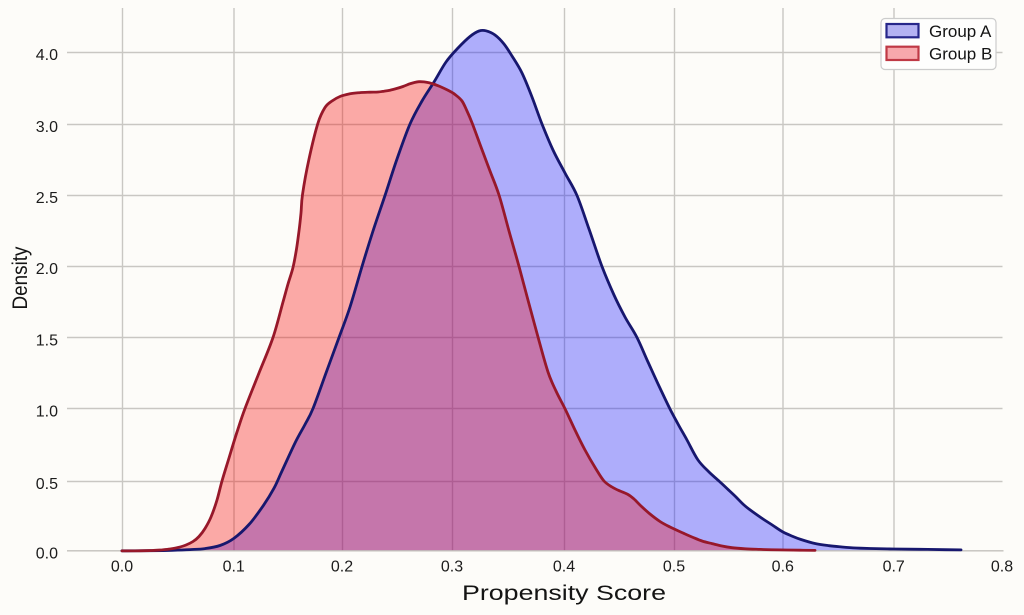 This screenshot has height=615, width=1024. I want to click on svg-text: Density, so click(20, 277).